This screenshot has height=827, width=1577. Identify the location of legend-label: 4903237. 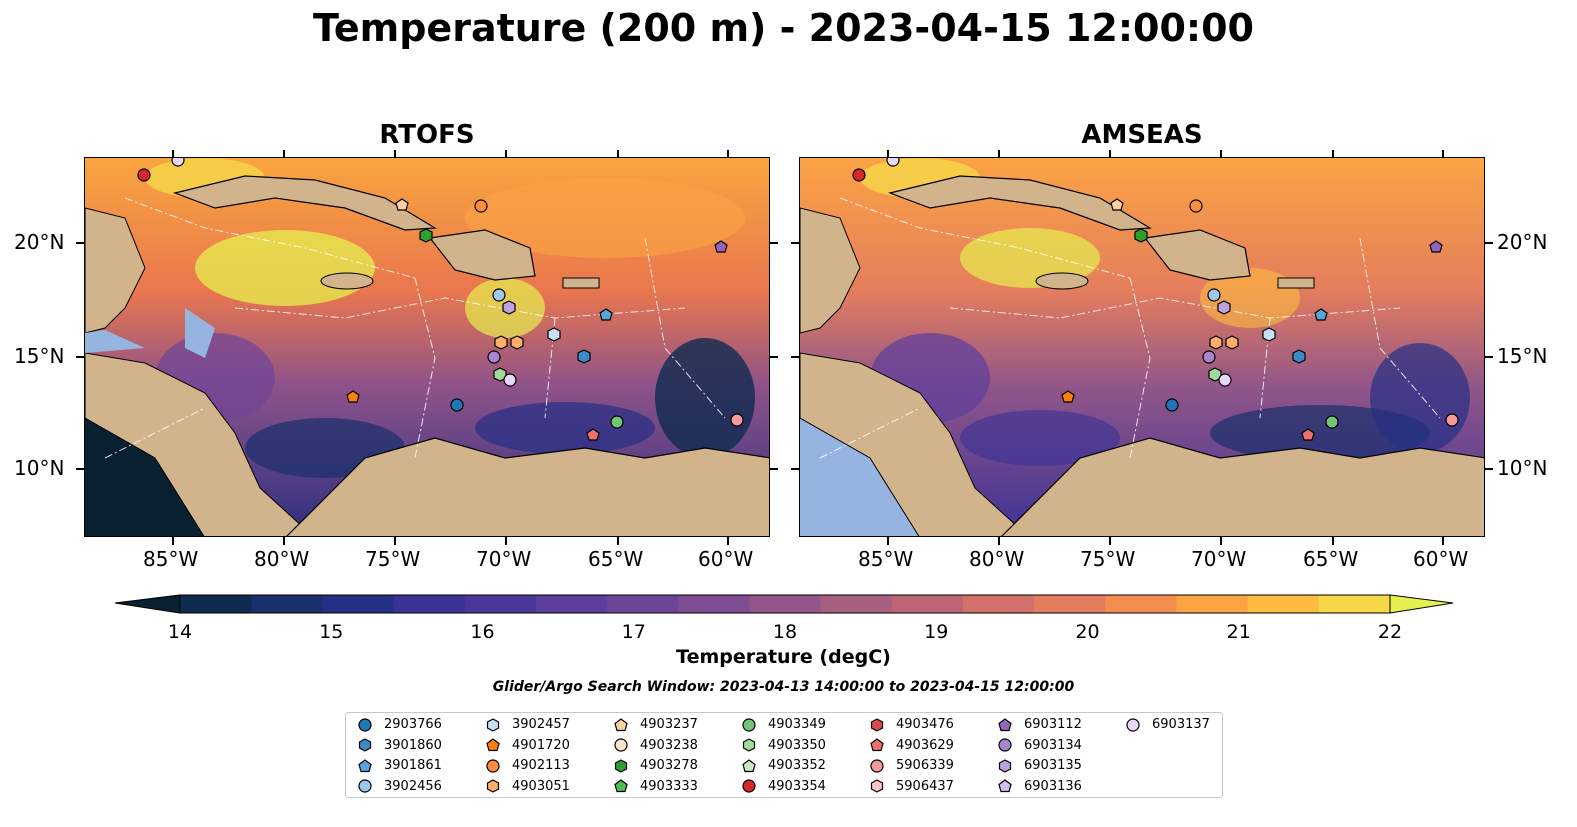
(669, 724).